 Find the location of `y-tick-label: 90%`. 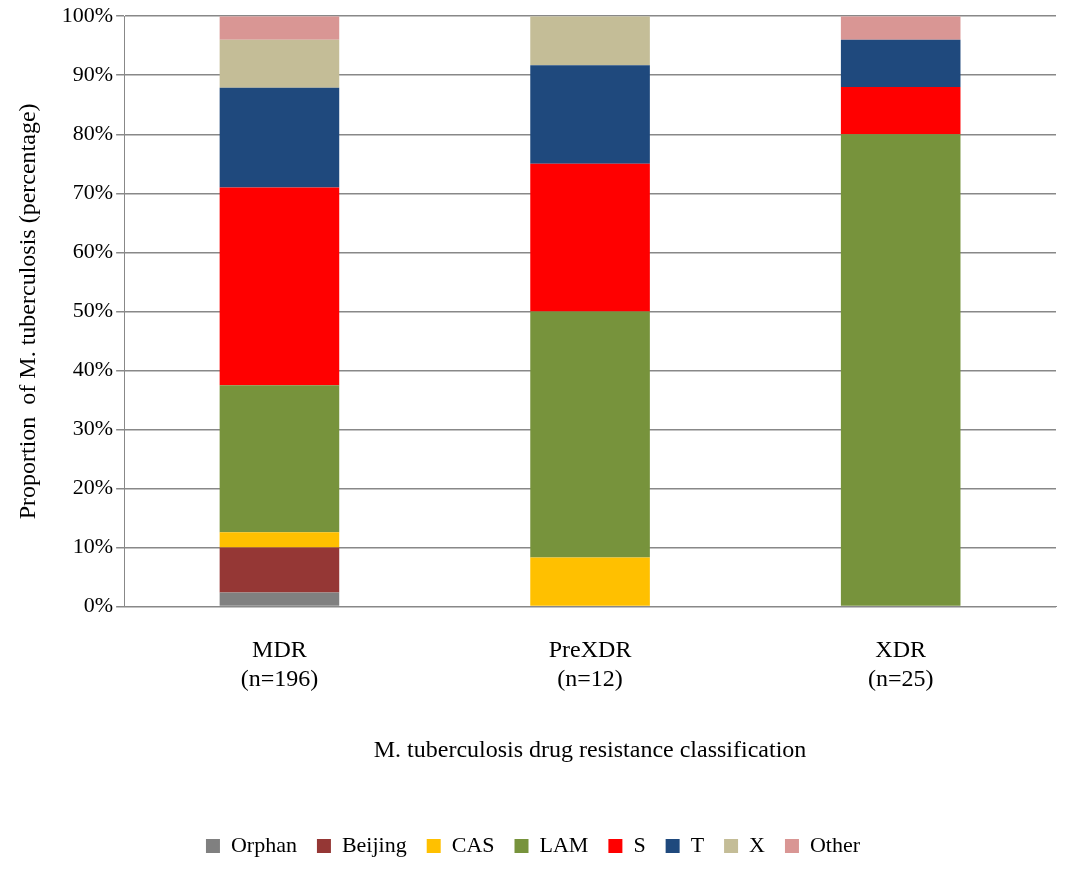

y-tick-label: 90% is located at coordinates (93, 74).